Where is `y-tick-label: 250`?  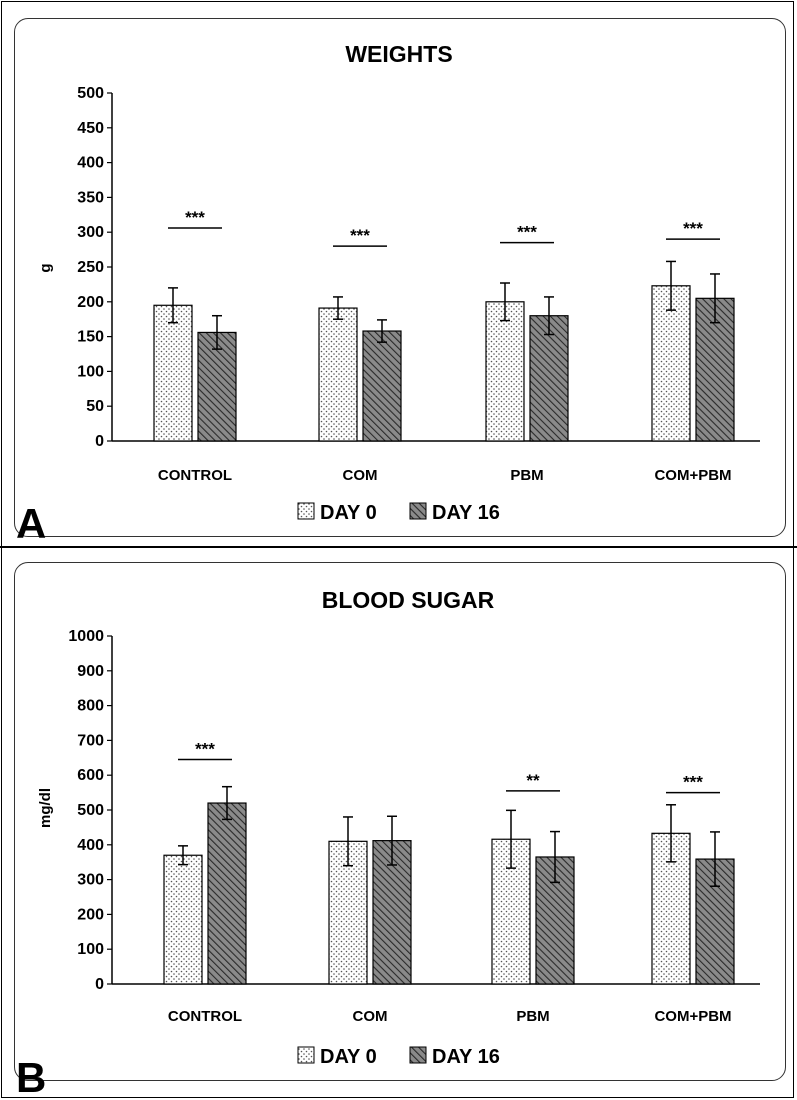
y-tick-label: 250 is located at coordinates (90, 267).